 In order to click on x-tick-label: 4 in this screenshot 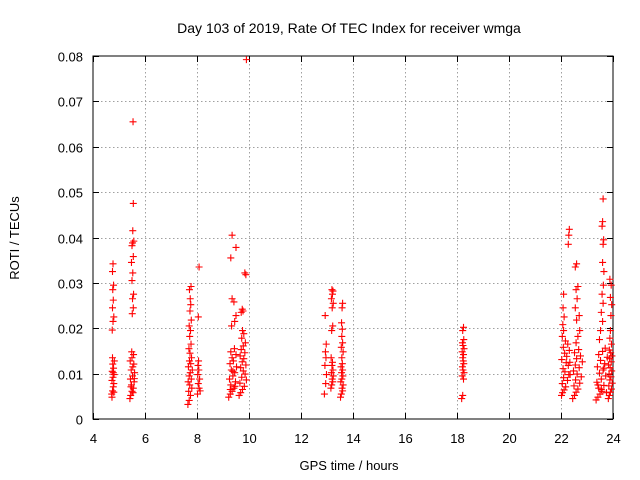, I will do `click(93, 438)`.